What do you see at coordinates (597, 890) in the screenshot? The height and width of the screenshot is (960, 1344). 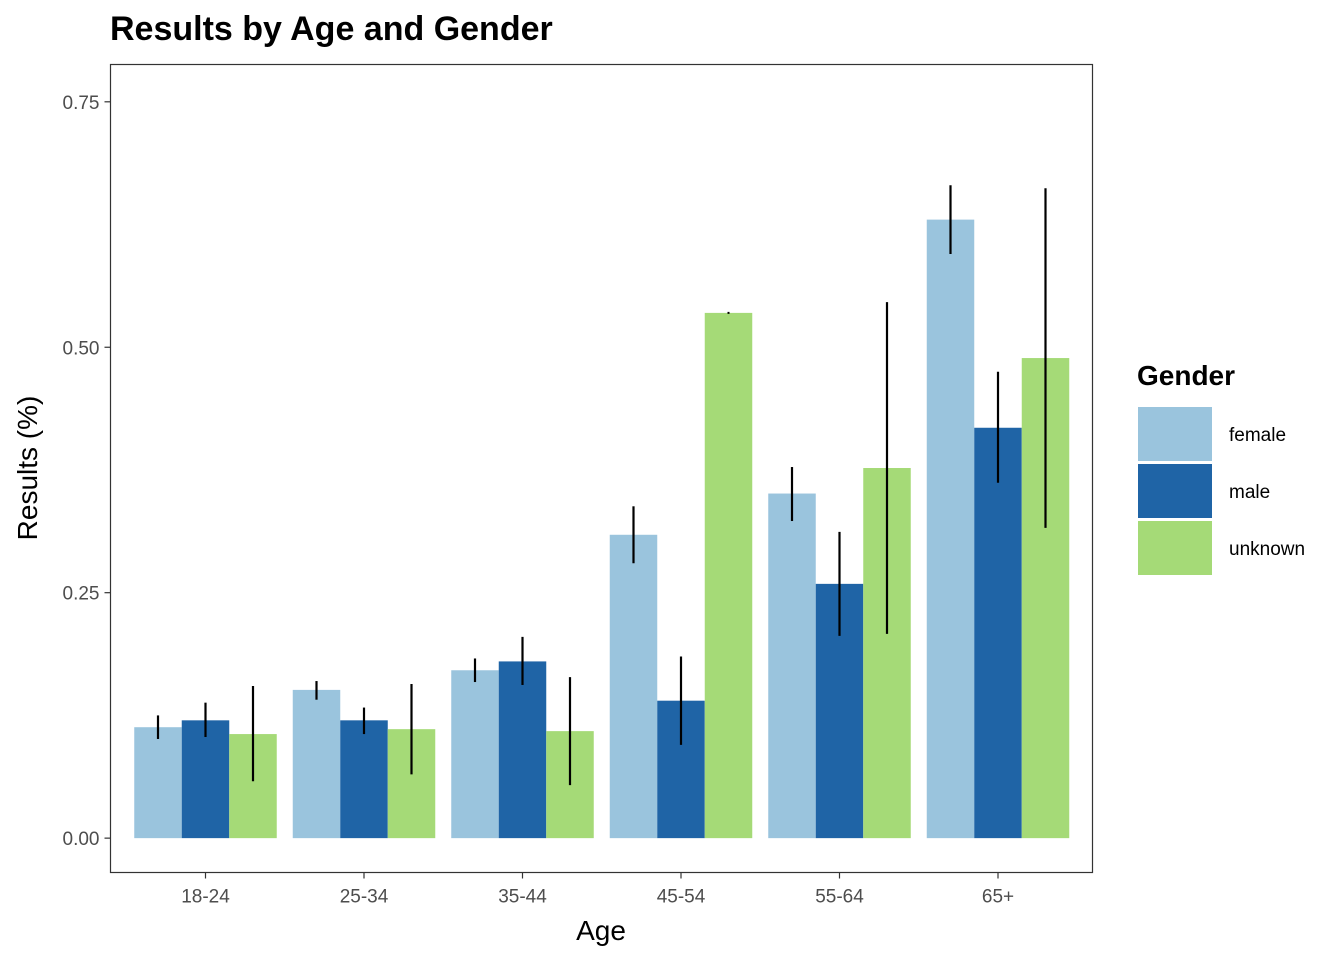 I see `x-axis: 18-24 25-34 35-44 45-54 55-64 65+` at bounding box center [597, 890].